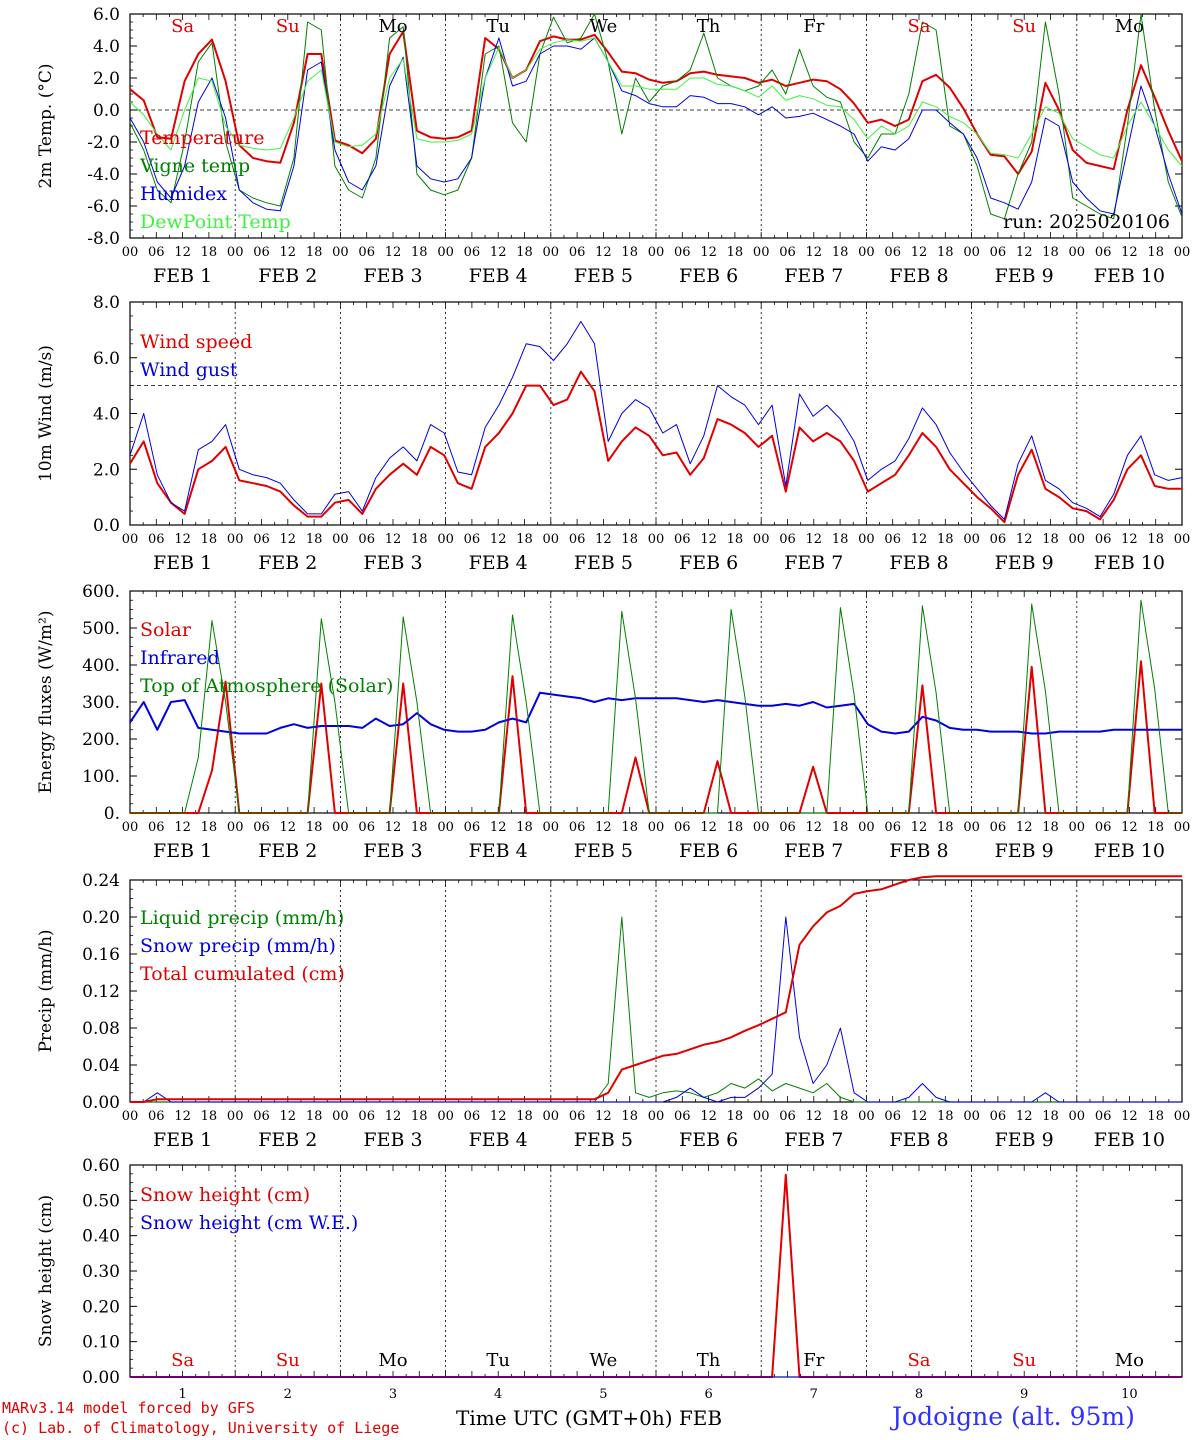 The height and width of the screenshot is (1440, 1194). I want to click on day-number: 2, so click(288, 1394).